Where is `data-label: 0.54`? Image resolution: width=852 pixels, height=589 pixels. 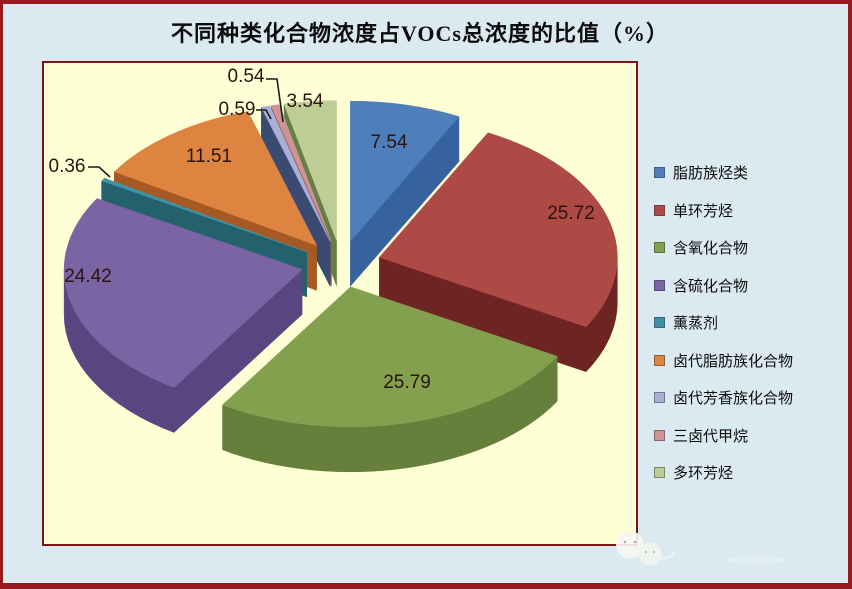 data-label: 0.54 is located at coordinates (246, 76).